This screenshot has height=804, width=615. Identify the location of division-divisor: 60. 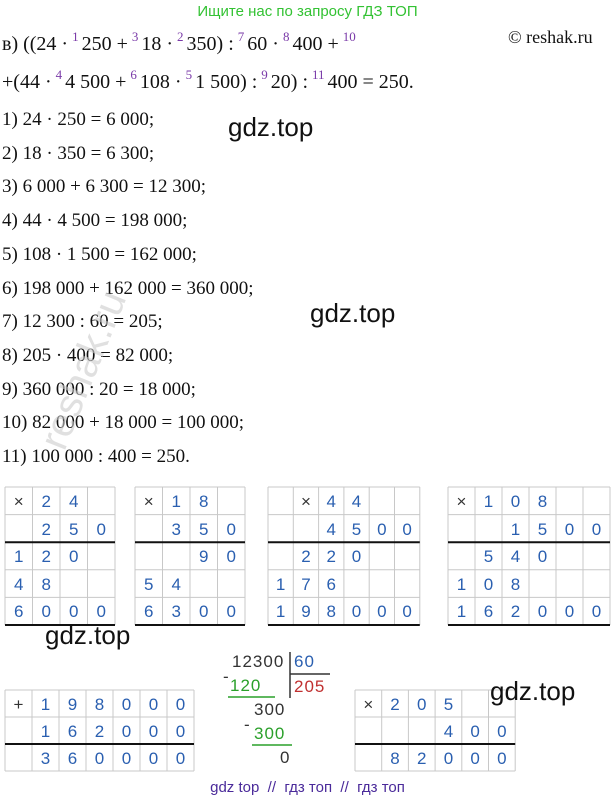
(304, 661).